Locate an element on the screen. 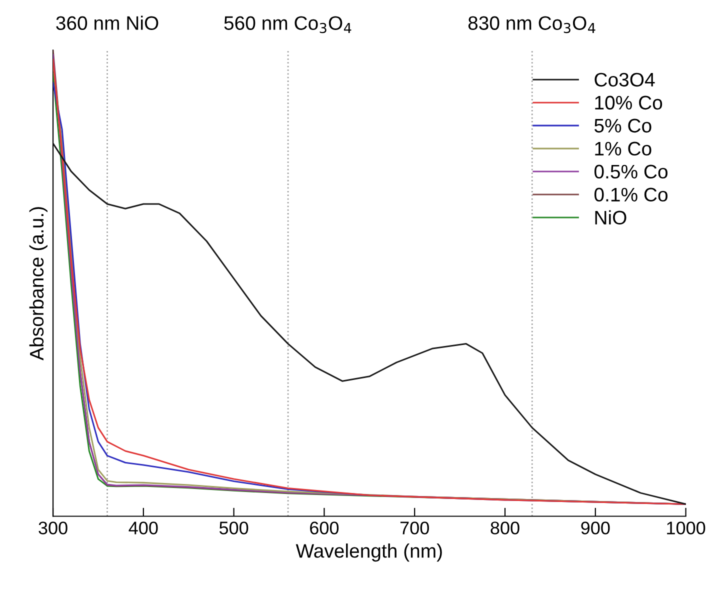  x-tick-label: 700 is located at coordinates (414, 528).